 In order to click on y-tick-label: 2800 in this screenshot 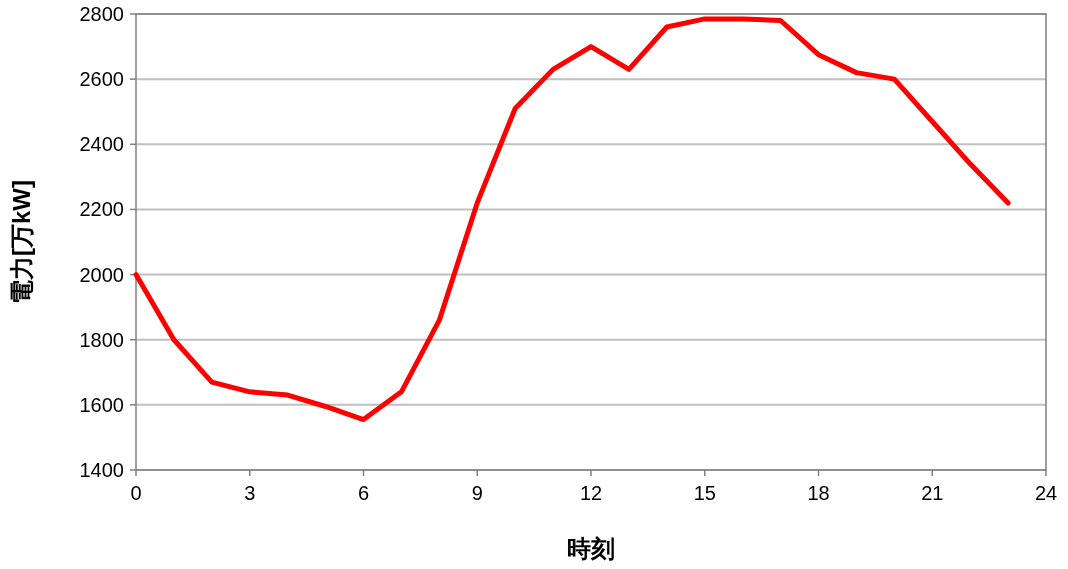, I will do `click(101, 14)`.